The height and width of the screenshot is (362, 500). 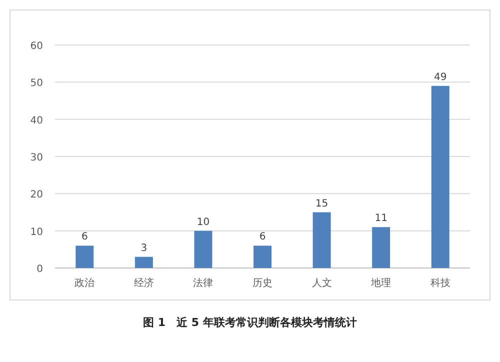 What do you see at coordinates (36, 232) in the screenshot?
I see `y-tick-label: 10` at bounding box center [36, 232].